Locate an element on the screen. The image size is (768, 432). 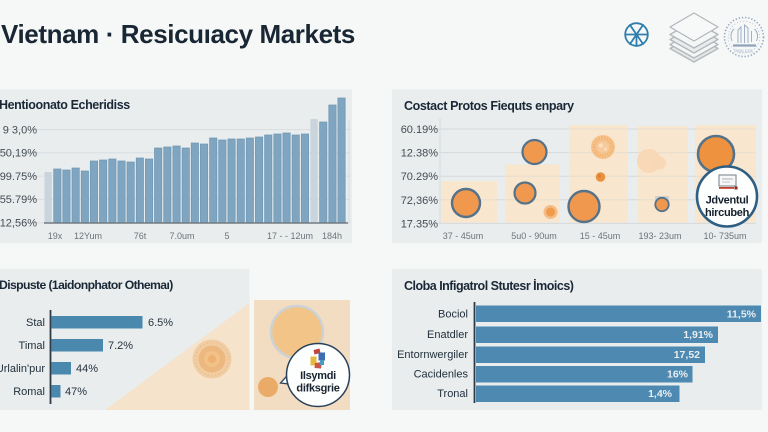
svg-text: 12,56% is located at coordinates (18, 224).